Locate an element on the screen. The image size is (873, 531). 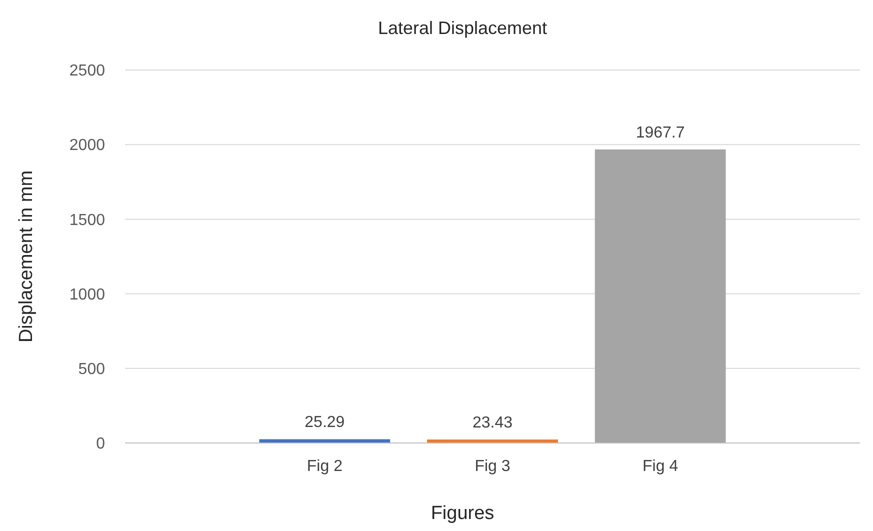
y-tick-label: 500 is located at coordinates (92, 369).